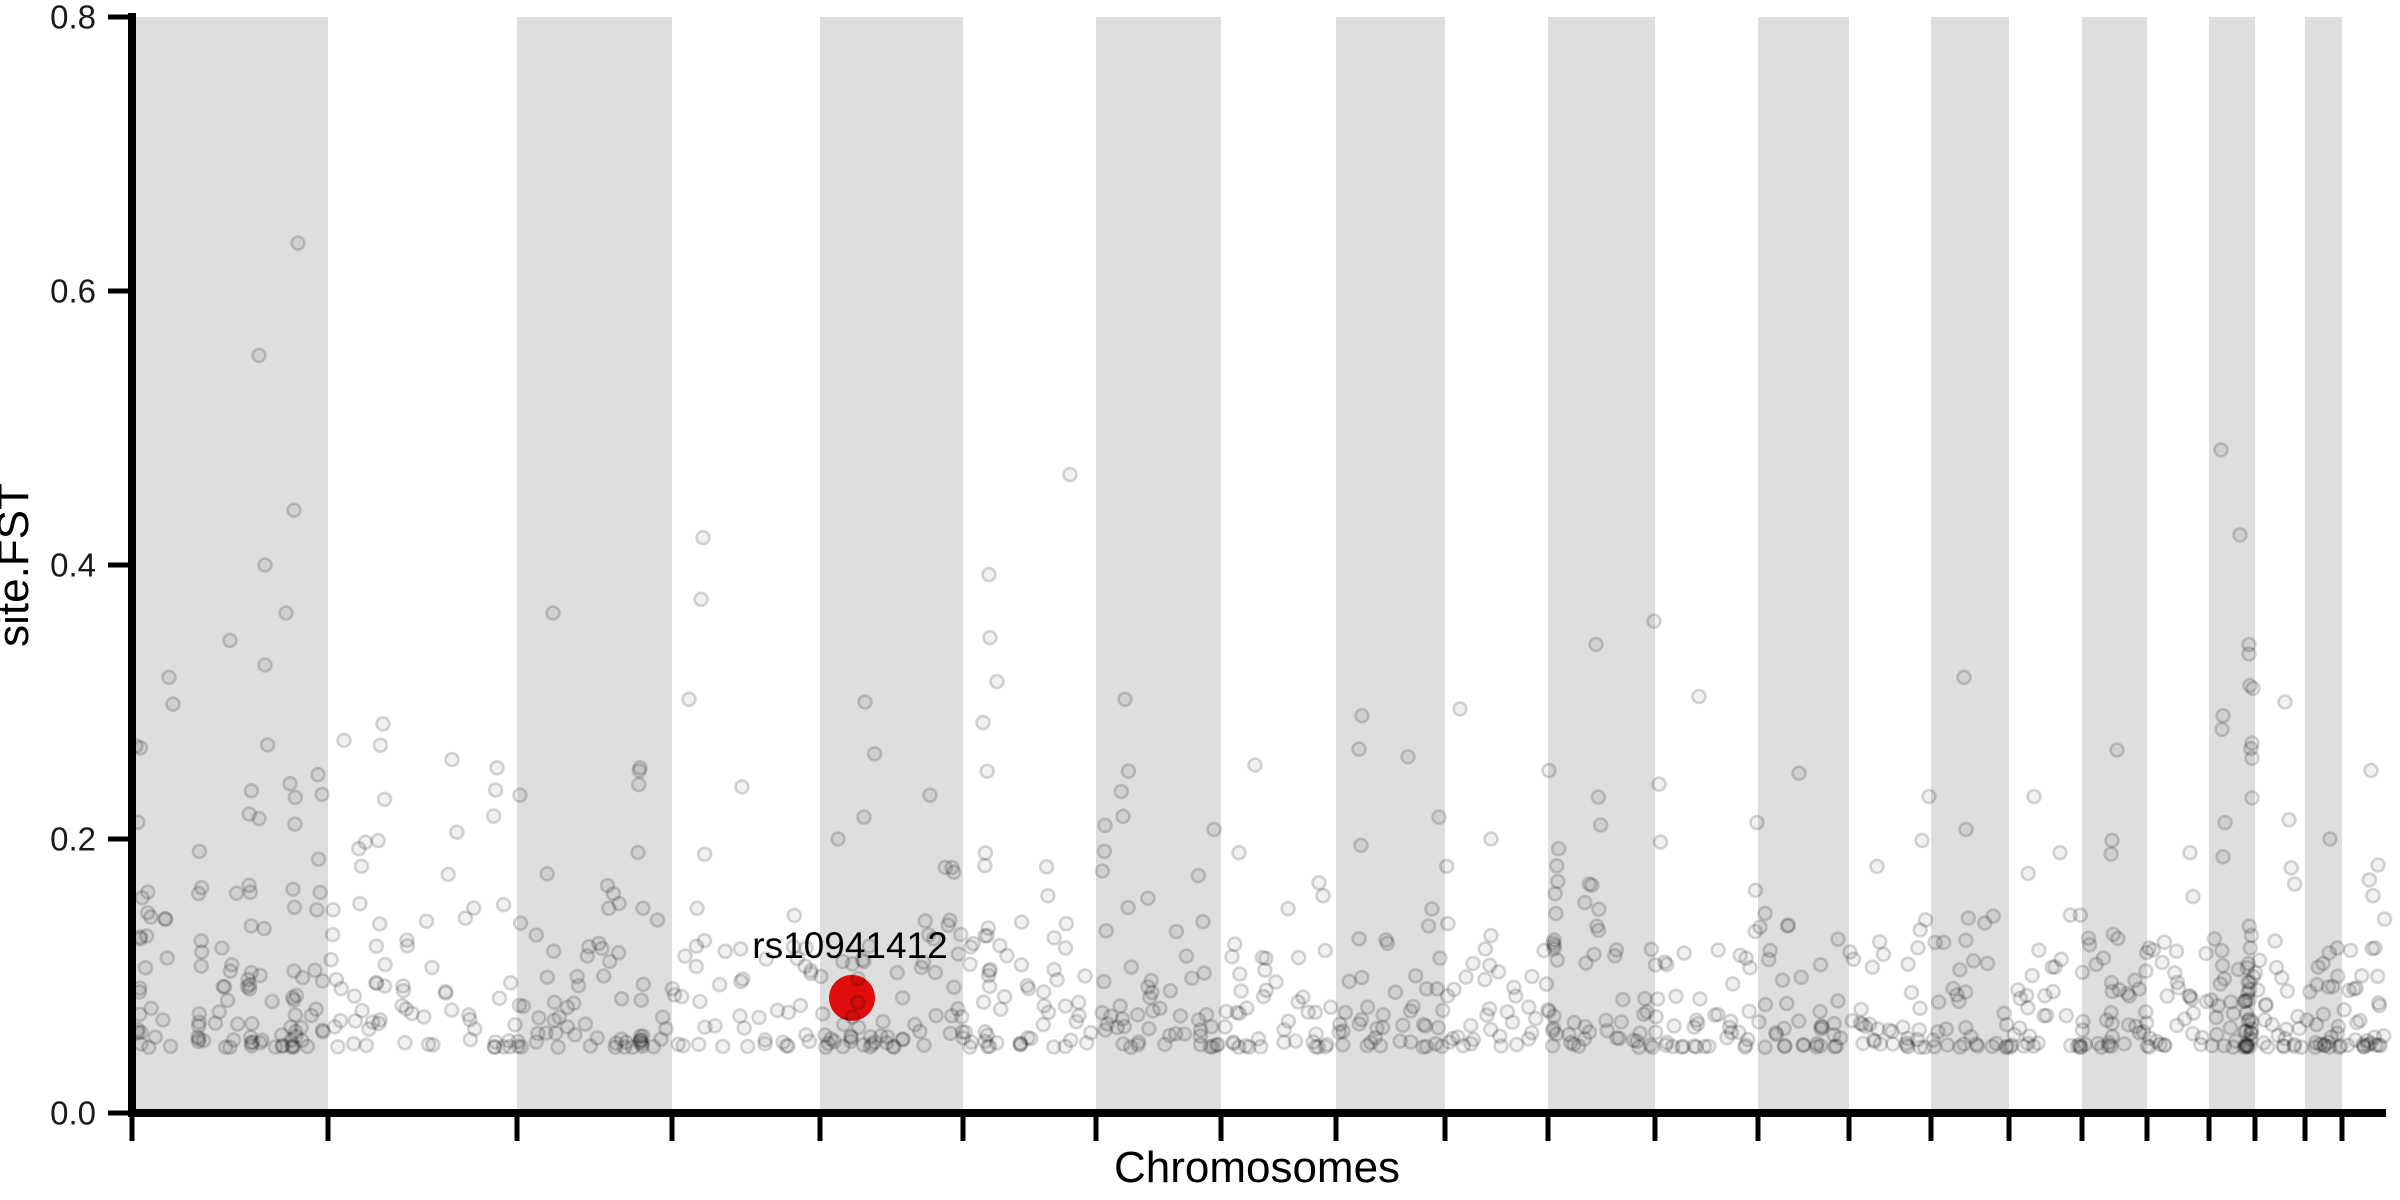 This screenshot has width=2400, height=1200. I want to click on y-tick-0.0, so click(118, 1113).